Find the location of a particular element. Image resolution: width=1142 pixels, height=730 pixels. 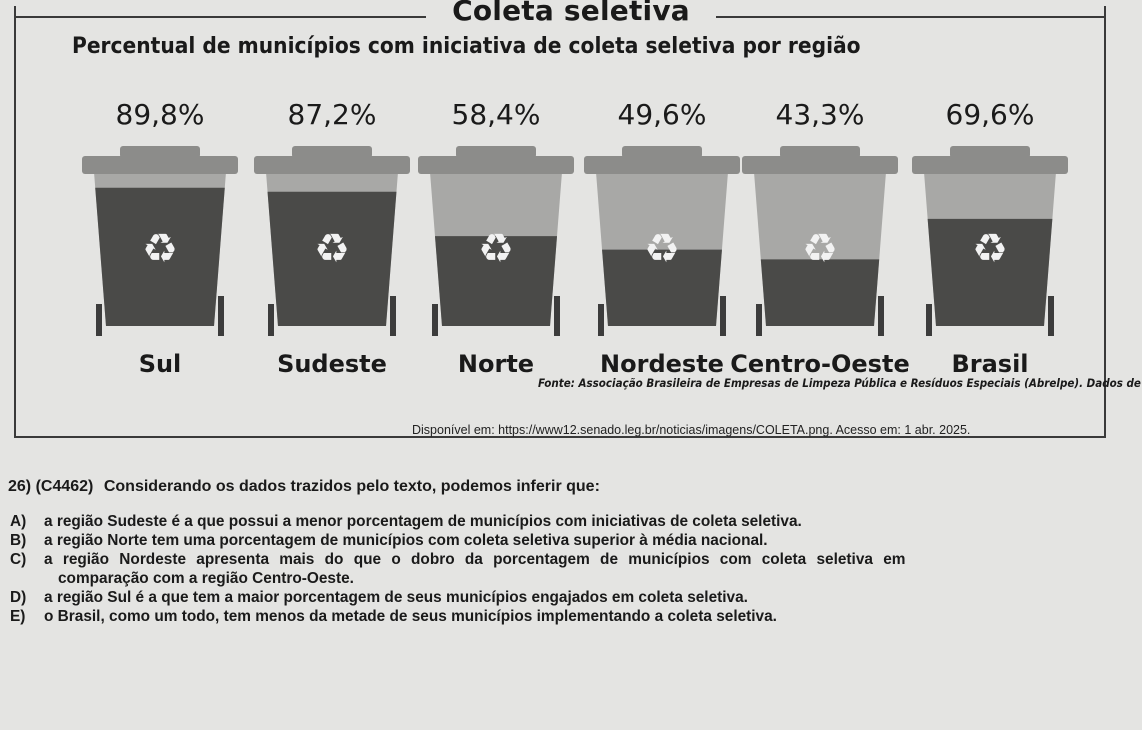

bin-fill-centro-oeste is located at coordinates (820, 292).